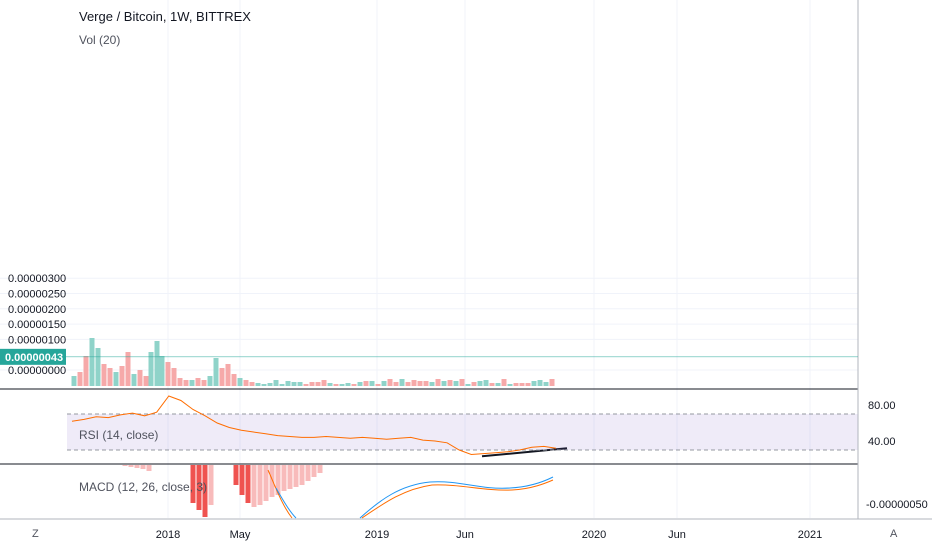  I want to click on rsi-tick-label: 80.00, so click(882, 406).